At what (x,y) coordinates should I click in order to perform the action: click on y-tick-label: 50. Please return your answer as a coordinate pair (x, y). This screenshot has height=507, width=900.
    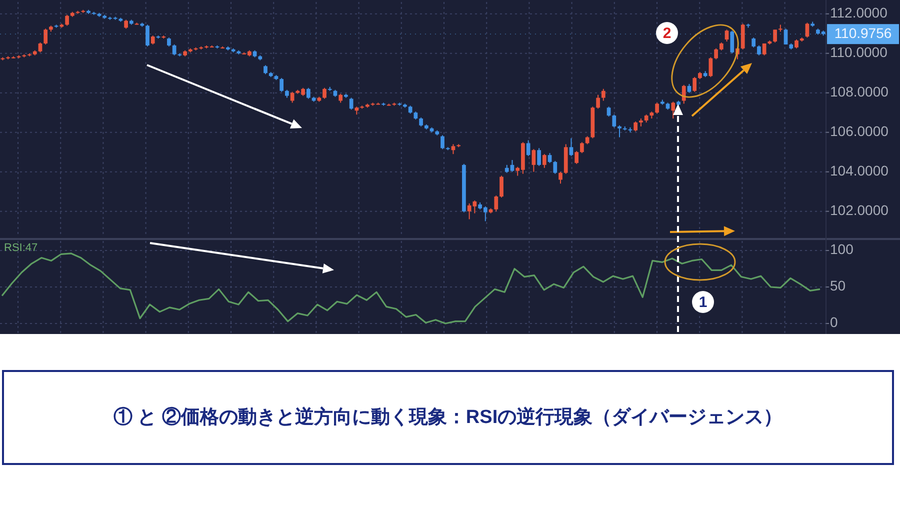
    Looking at the image, I should click on (838, 286).